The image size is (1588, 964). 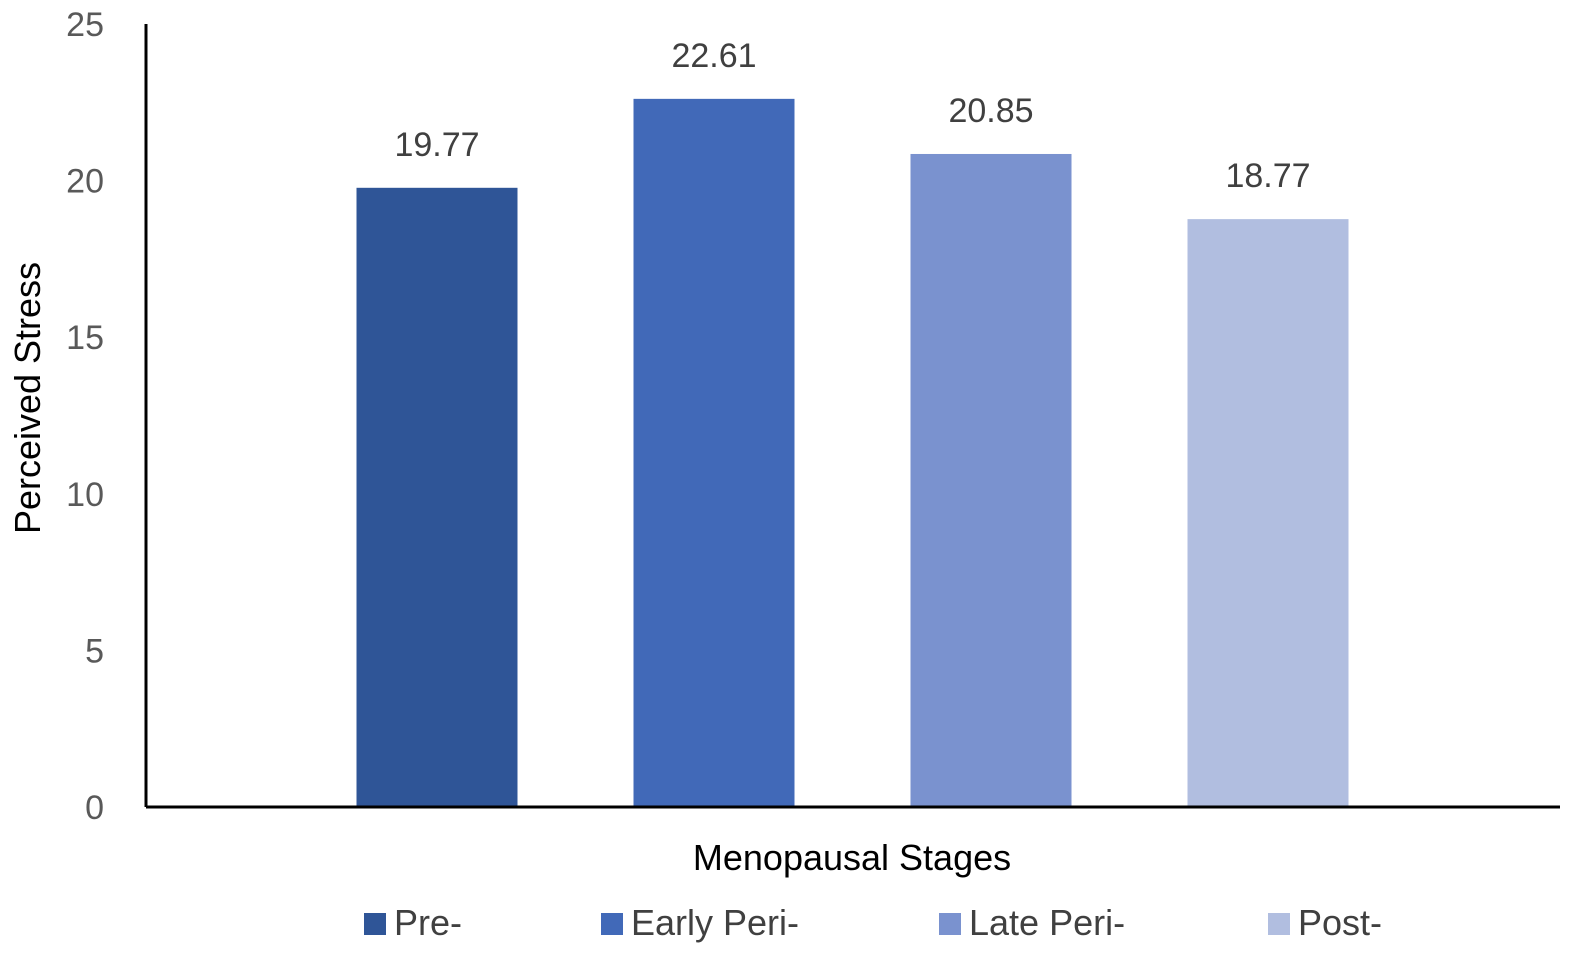 What do you see at coordinates (436, 145) in the screenshot?
I see `data-label: 19.77` at bounding box center [436, 145].